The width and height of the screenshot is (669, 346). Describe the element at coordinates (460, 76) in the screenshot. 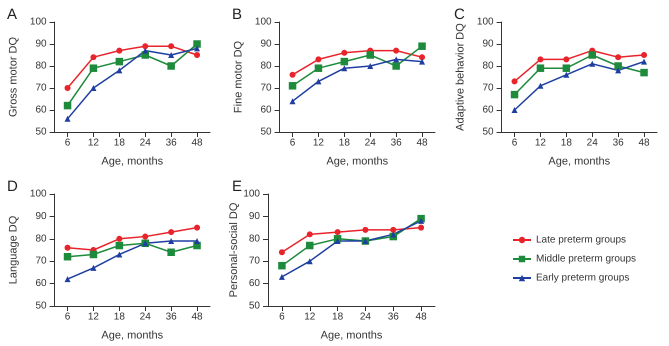

I see `y-axis-title: Adaptive behavior DQ` at that location.